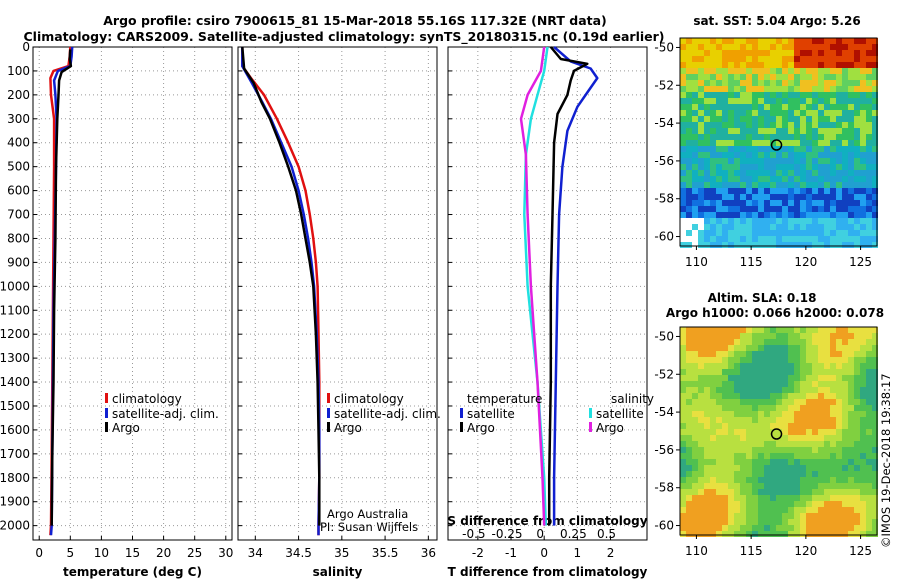  I want to click on x-axis-label: T difference from climatology, so click(548, 572).